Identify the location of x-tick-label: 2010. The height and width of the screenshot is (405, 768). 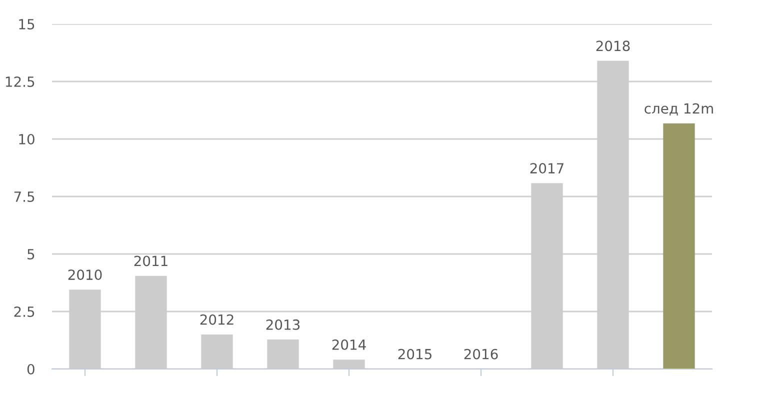
(85, 275).